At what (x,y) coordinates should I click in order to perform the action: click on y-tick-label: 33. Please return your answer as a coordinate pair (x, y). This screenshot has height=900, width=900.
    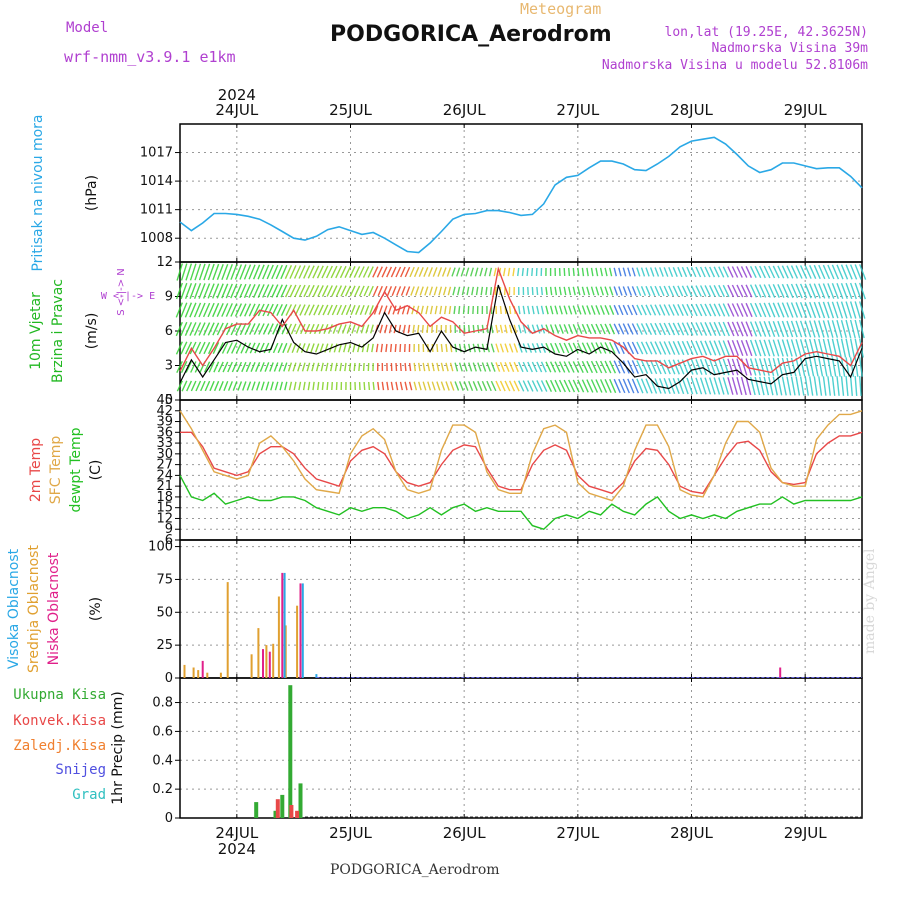
    Looking at the image, I should click on (164, 443).